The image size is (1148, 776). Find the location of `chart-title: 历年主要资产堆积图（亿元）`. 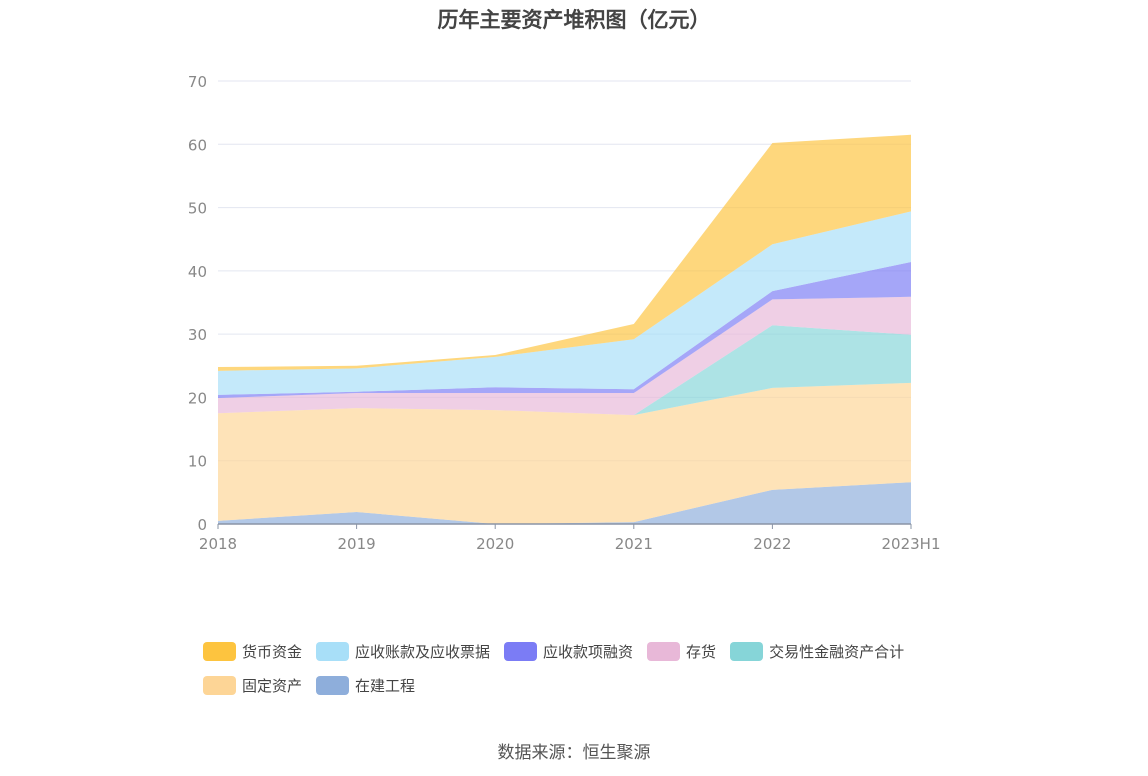

chart-title: 历年主要资产堆积图（亿元） is located at coordinates (574, 20).